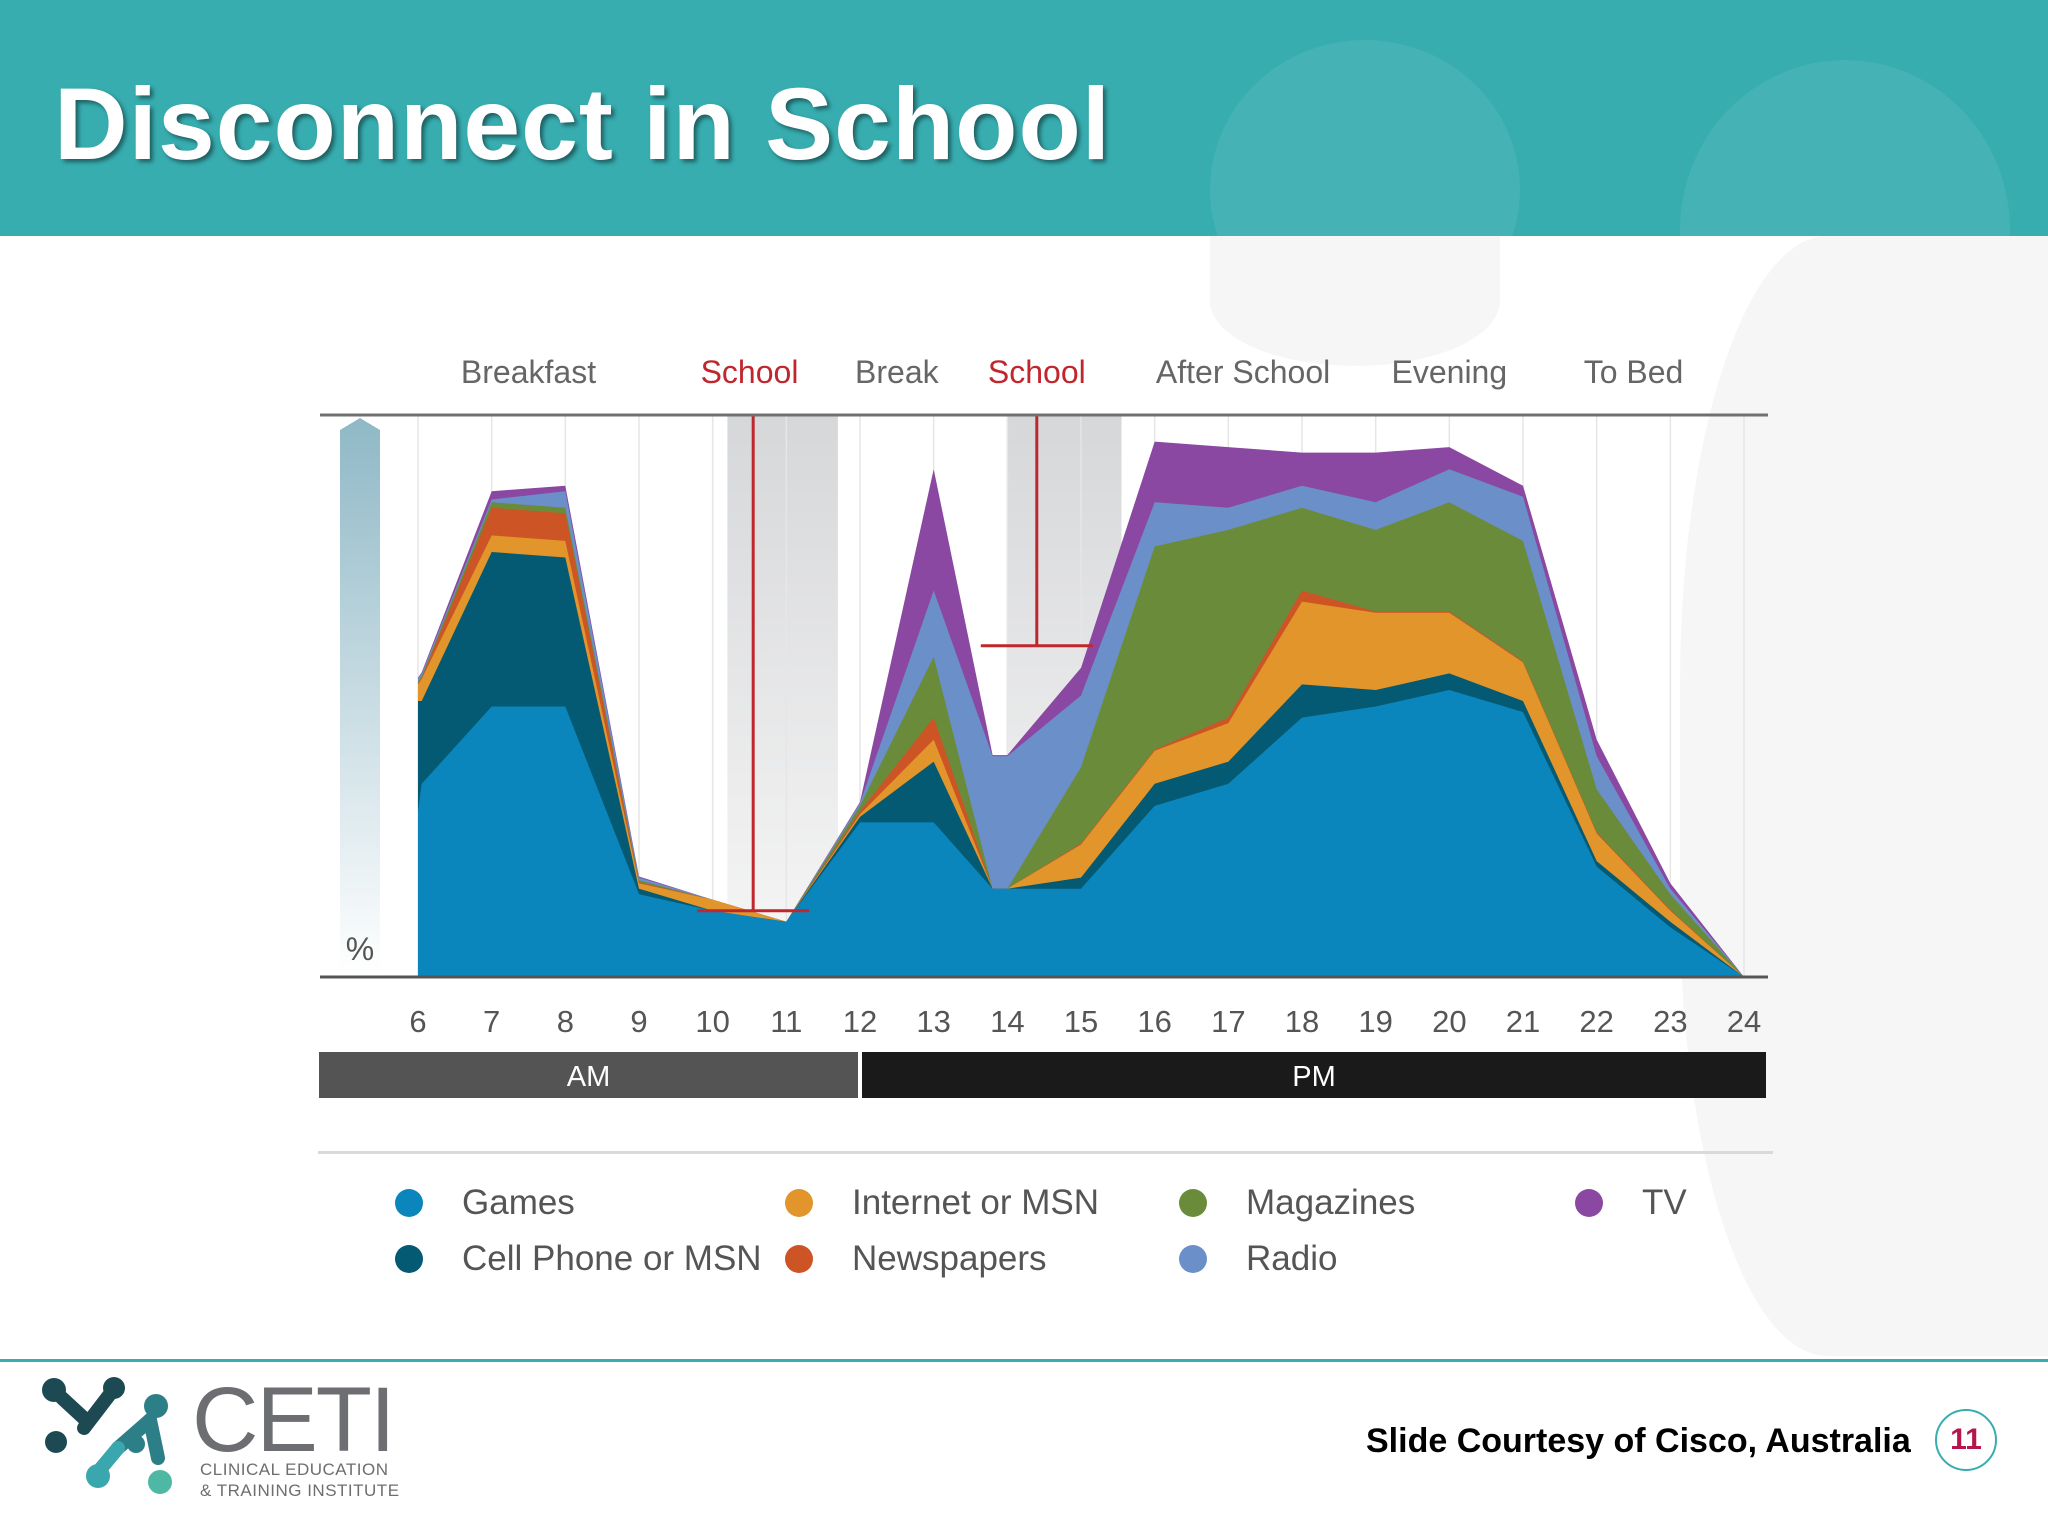 Image resolution: width=2048 pixels, height=1536 pixels. I want to click on x-tick-label: 24, so click(1744, 1021).